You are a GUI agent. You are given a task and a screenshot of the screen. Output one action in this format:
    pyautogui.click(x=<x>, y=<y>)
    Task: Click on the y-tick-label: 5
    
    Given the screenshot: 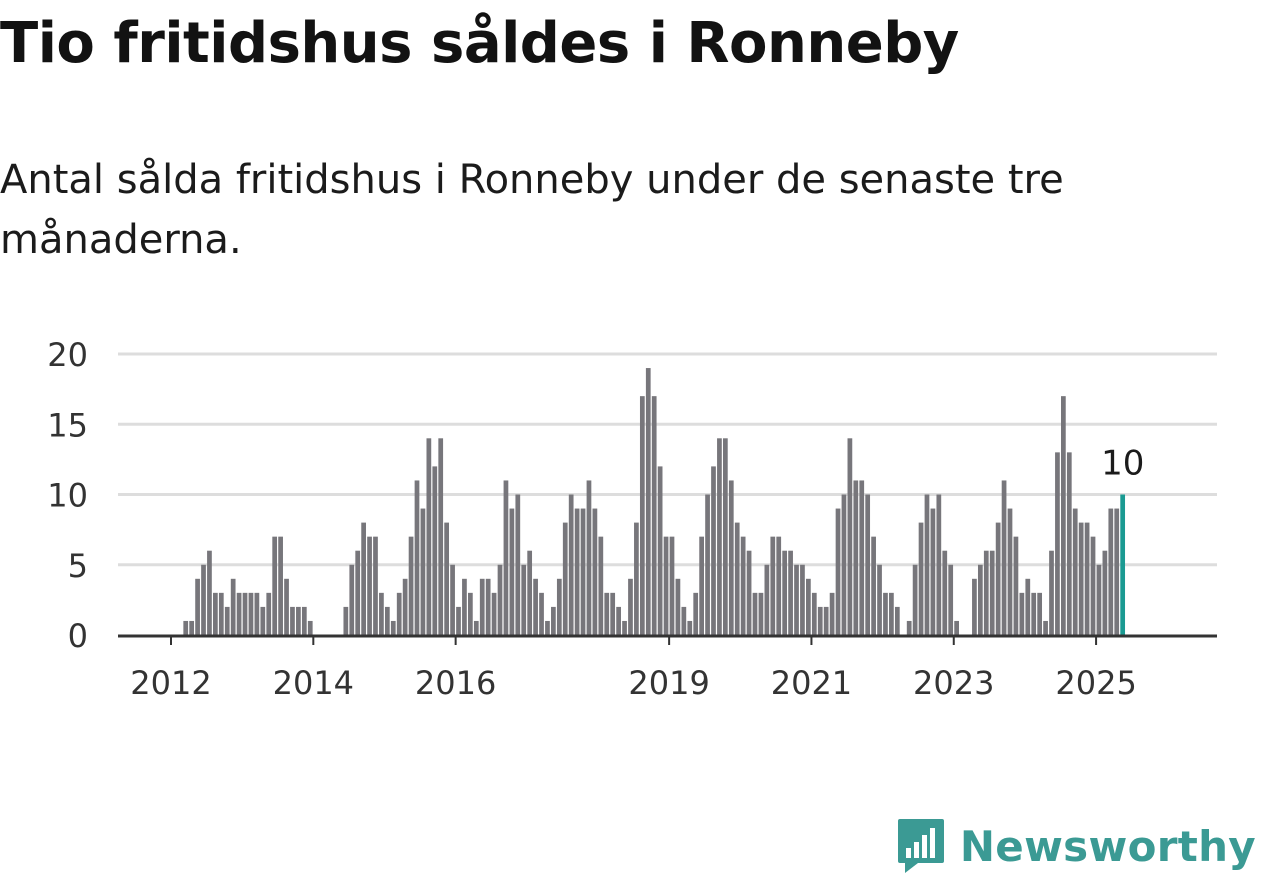 What is the action you would take?
    pyautogui.click(x=78, y=566)
    